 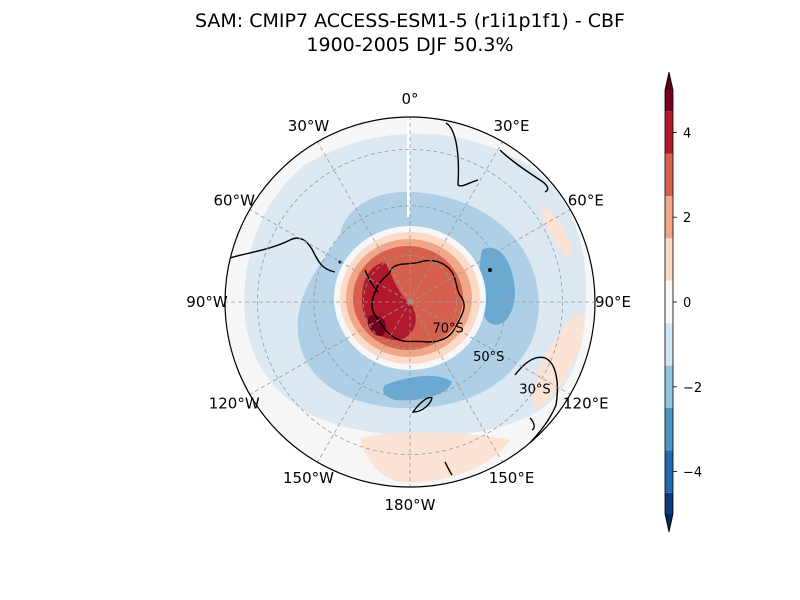 What do you see at coordinates (555, 232) in the screenshot?
I see `contour-pos-weak-east` at bounding box center [555, 232].